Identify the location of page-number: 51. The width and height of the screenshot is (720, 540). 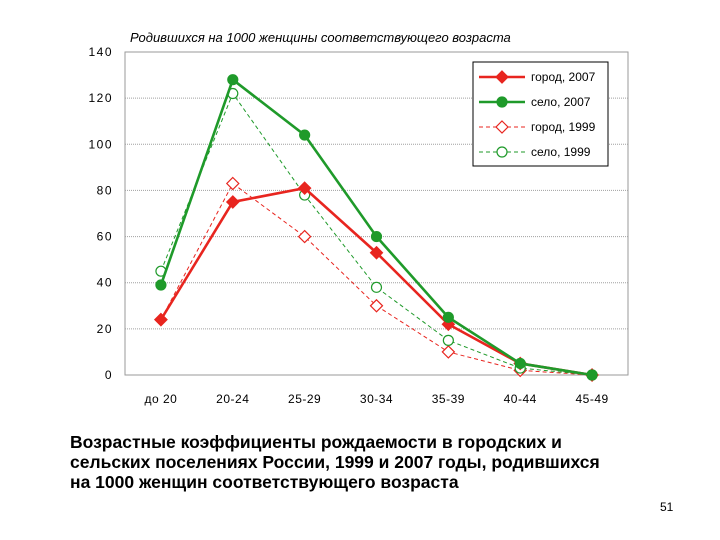
(667, 507).